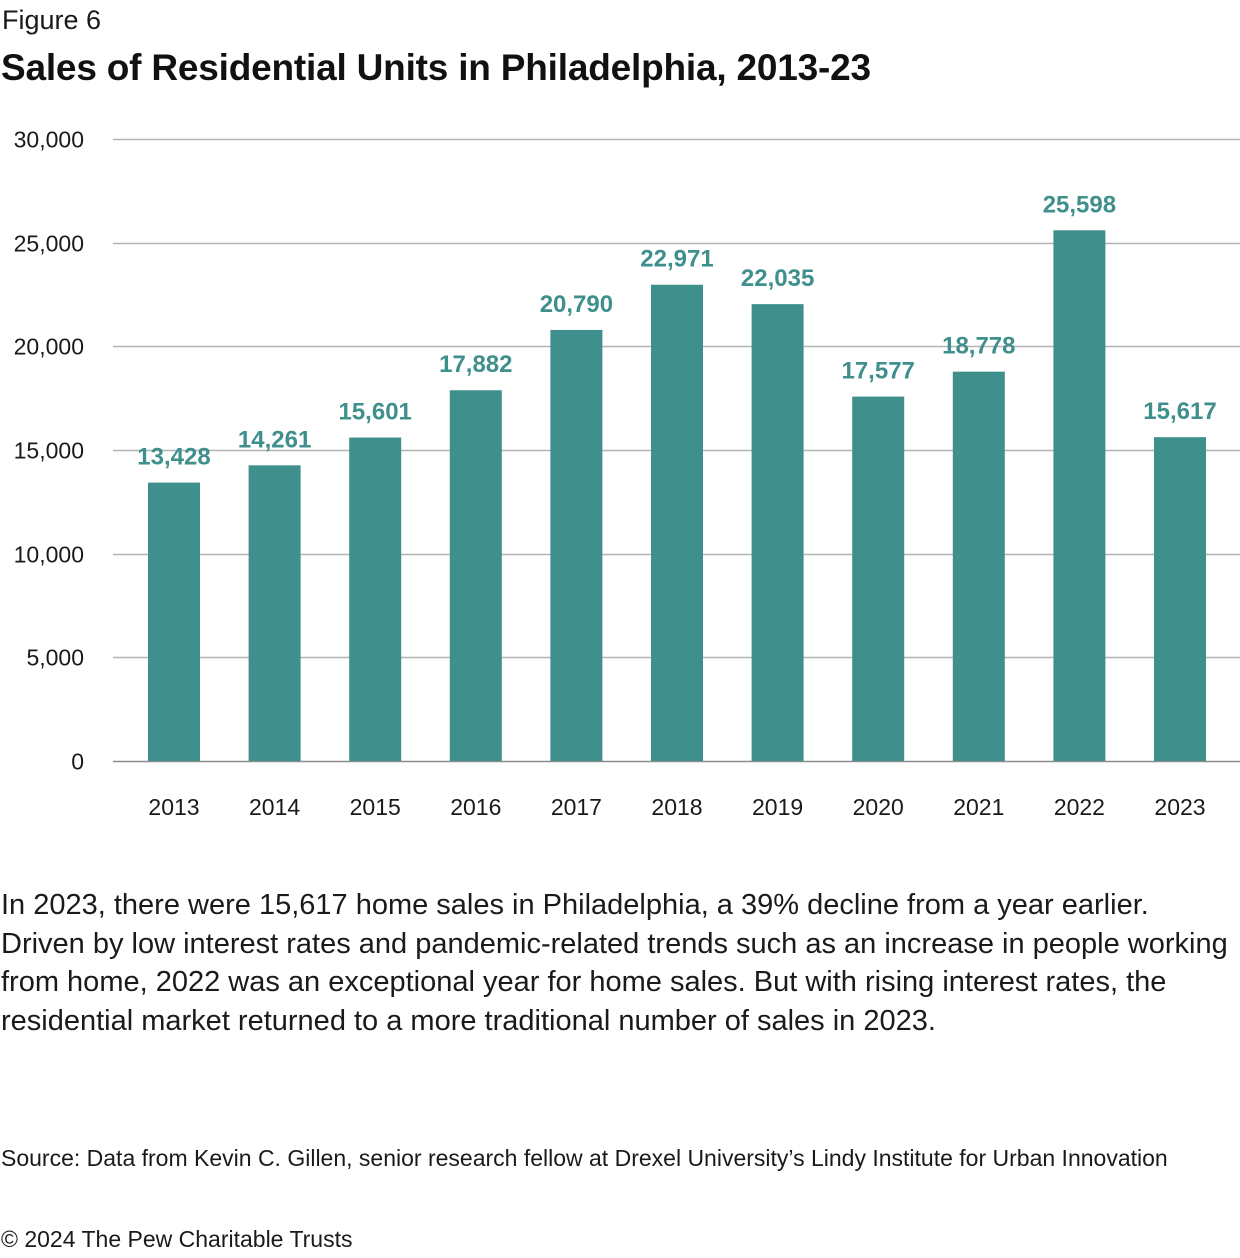 The image size is (1240, 1258). Describe the element at coordinates (274, 613) in the screenshot. I see `bar-2014` at that location.